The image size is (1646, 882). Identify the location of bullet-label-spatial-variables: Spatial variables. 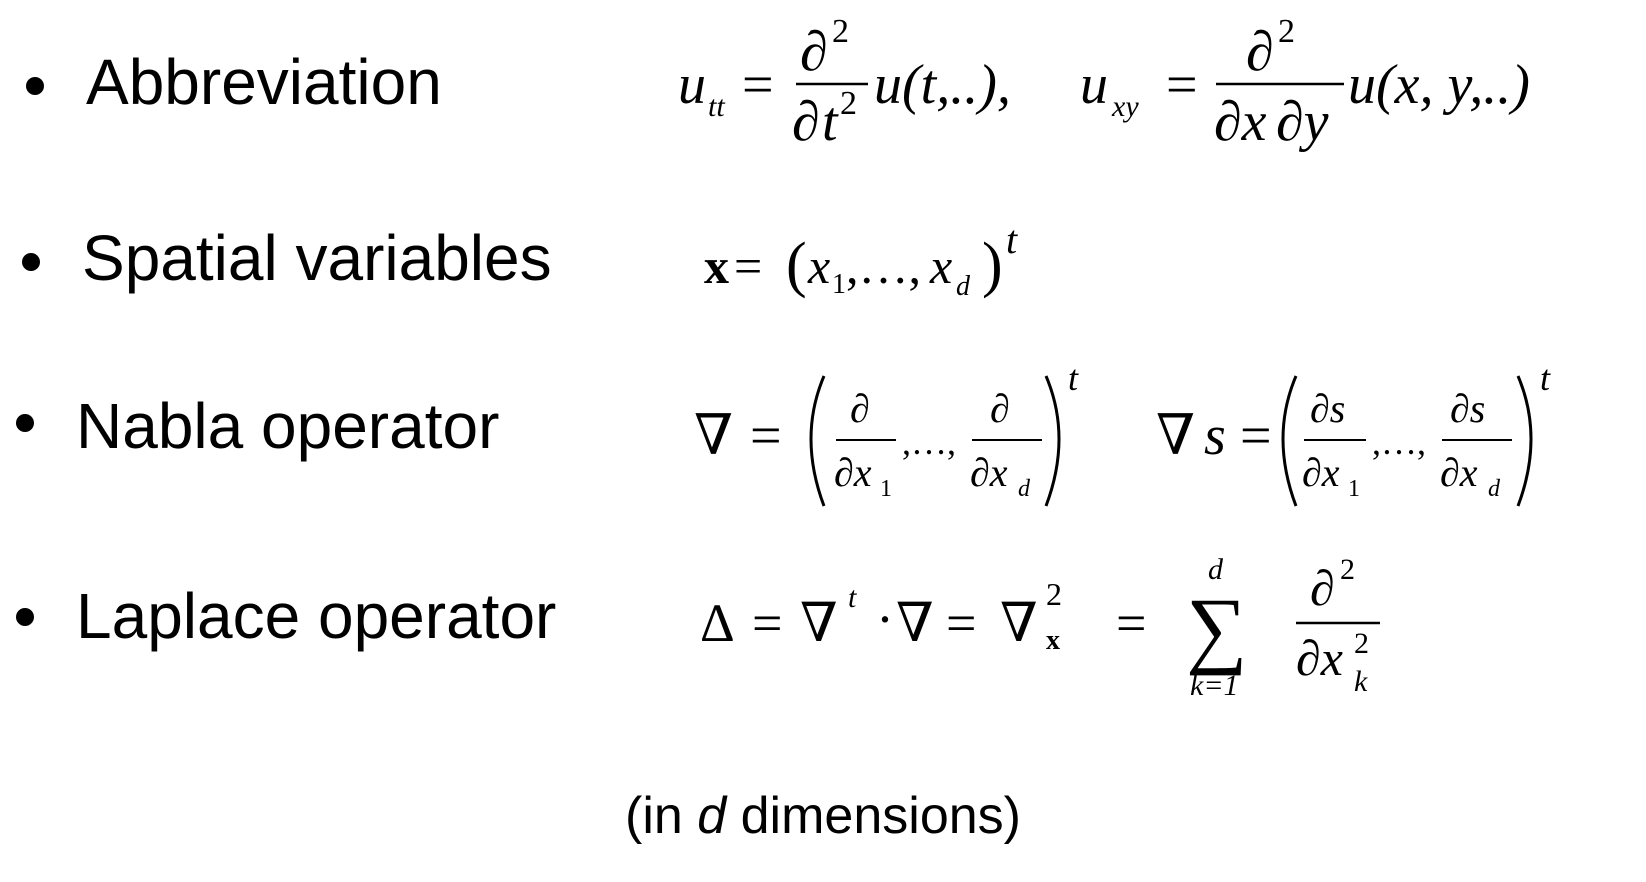
(317, 258).